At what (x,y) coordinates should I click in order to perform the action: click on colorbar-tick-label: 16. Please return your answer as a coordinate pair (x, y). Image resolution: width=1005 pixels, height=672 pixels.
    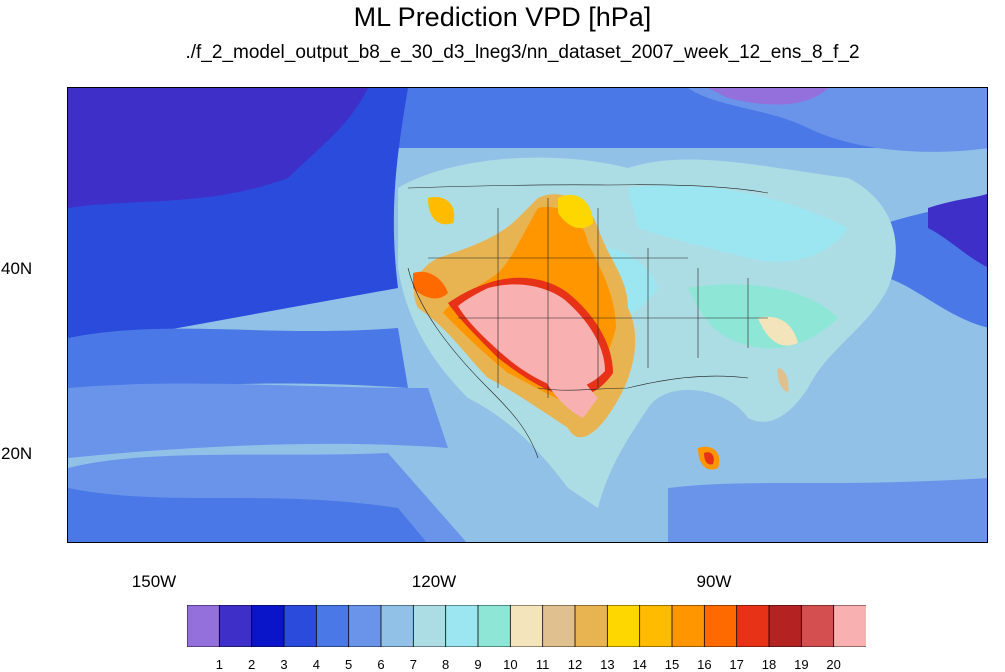
    Looking at the image, I should click on (704, 664).